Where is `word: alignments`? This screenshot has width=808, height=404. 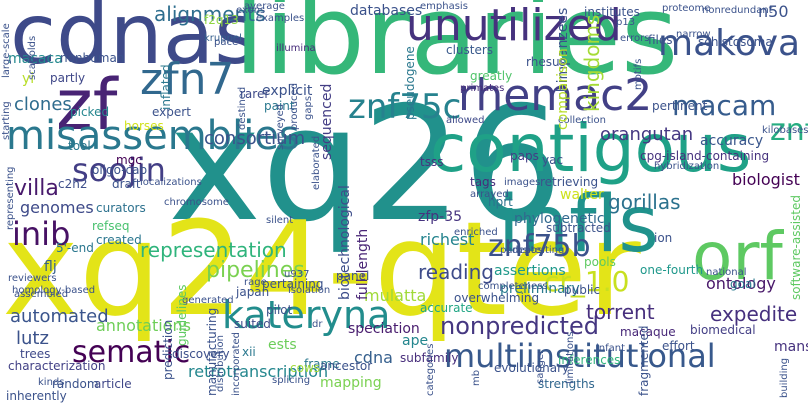
word: alignments is located at coordinates (210, 14).